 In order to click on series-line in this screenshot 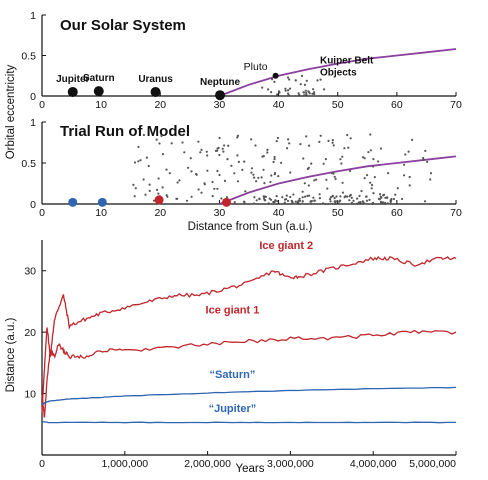, I will do `click(249, 396)`.